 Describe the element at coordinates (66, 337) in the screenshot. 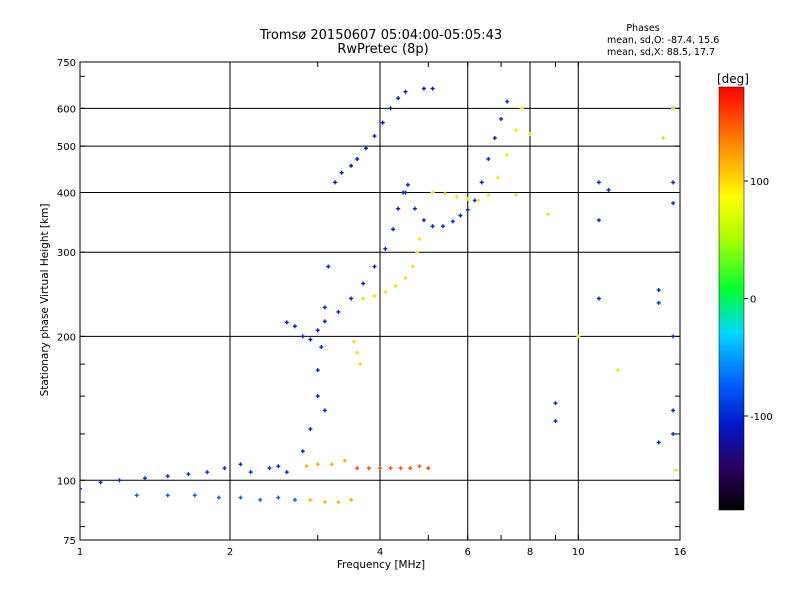

I see `y-tick-label: 200` at that location.